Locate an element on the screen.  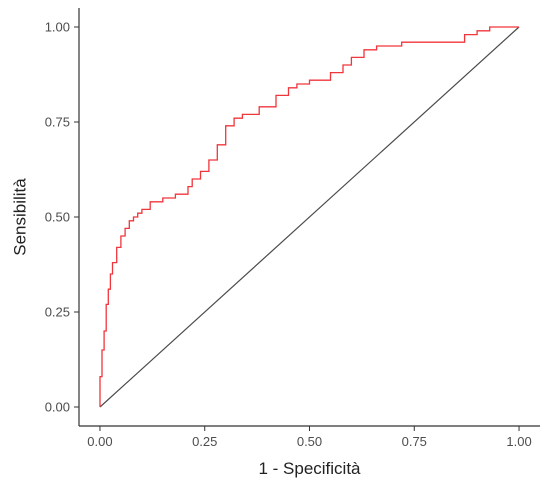
y-tick-label: 0.75 is located at coordinates (57, 122).